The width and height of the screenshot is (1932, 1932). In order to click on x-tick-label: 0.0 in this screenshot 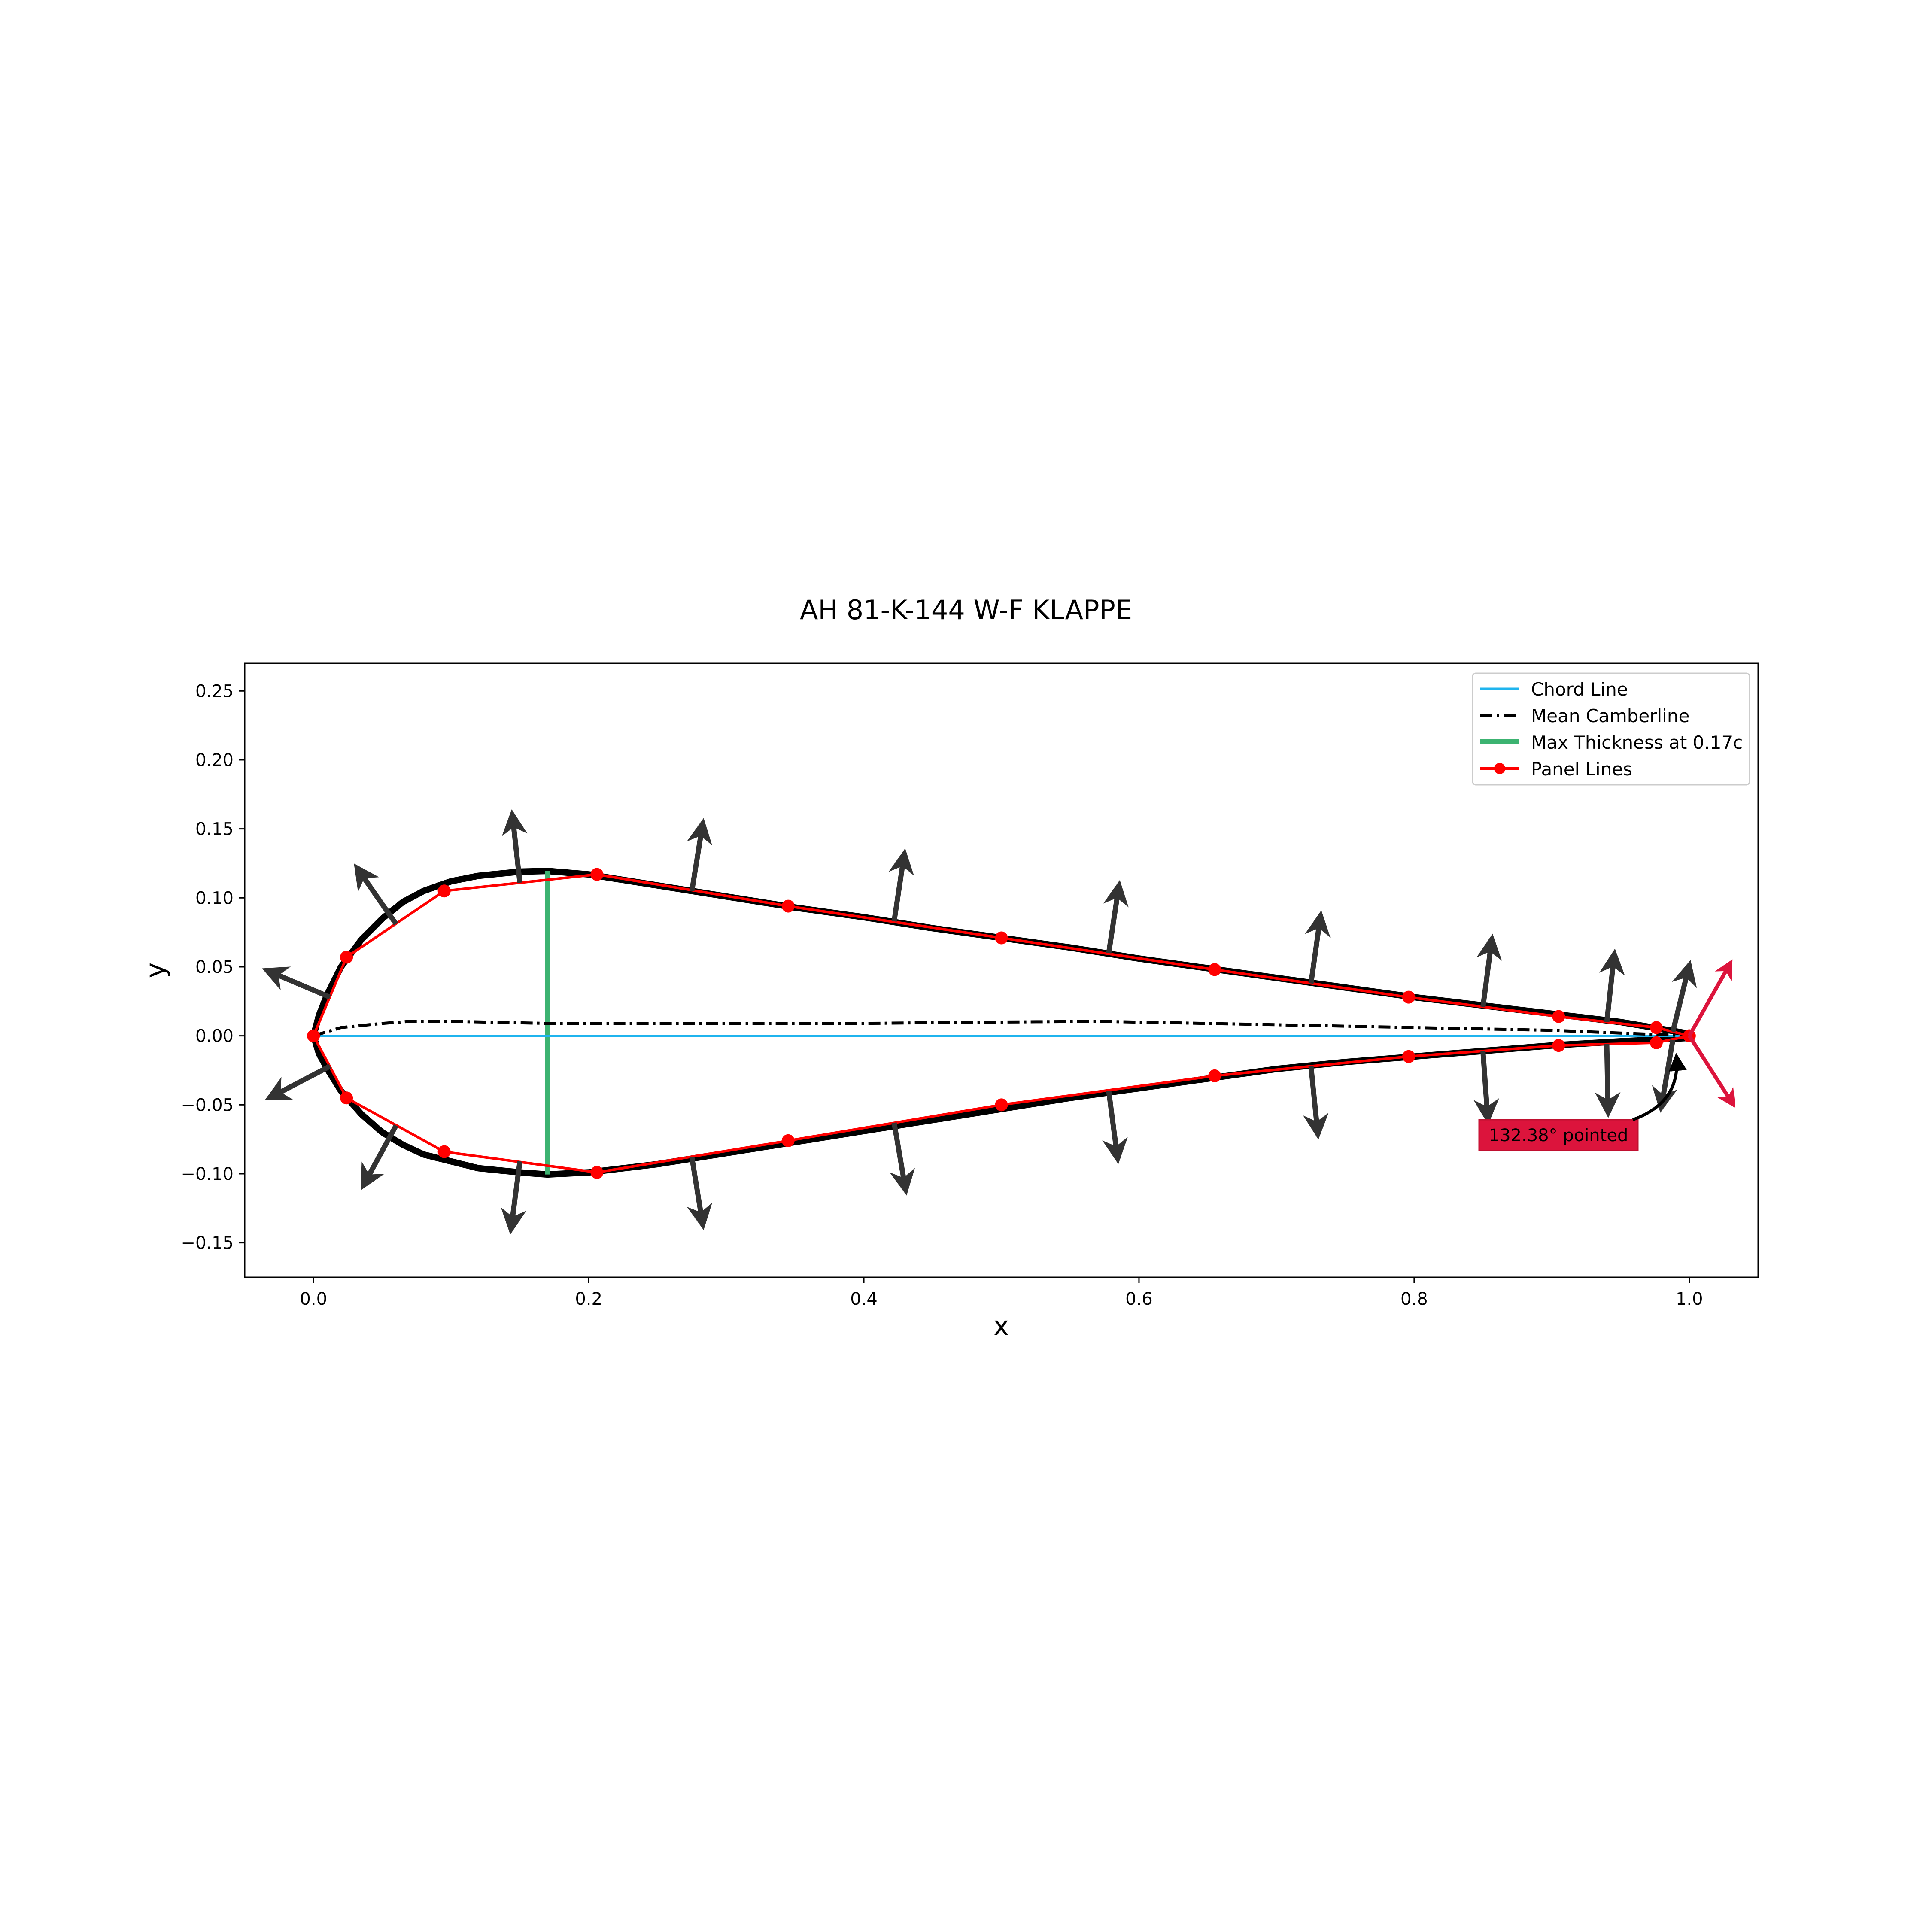, I will do `click(313, 1299)`.